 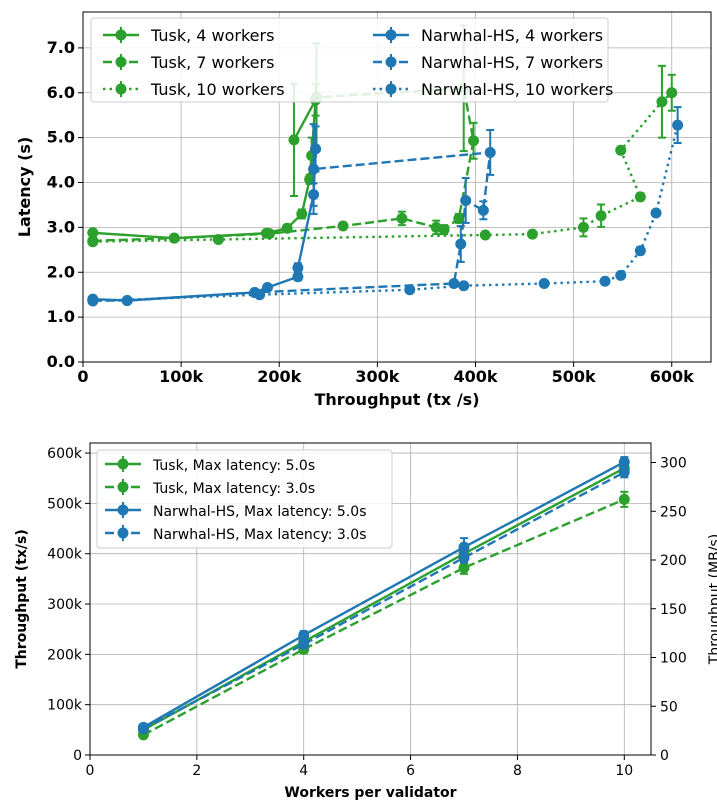 What do you see at coordinates (236, 534) in the screenshot?
I see `legend-item: Narwhal-HS, Max latency: 3.0s` at bounding box center [236, 534].